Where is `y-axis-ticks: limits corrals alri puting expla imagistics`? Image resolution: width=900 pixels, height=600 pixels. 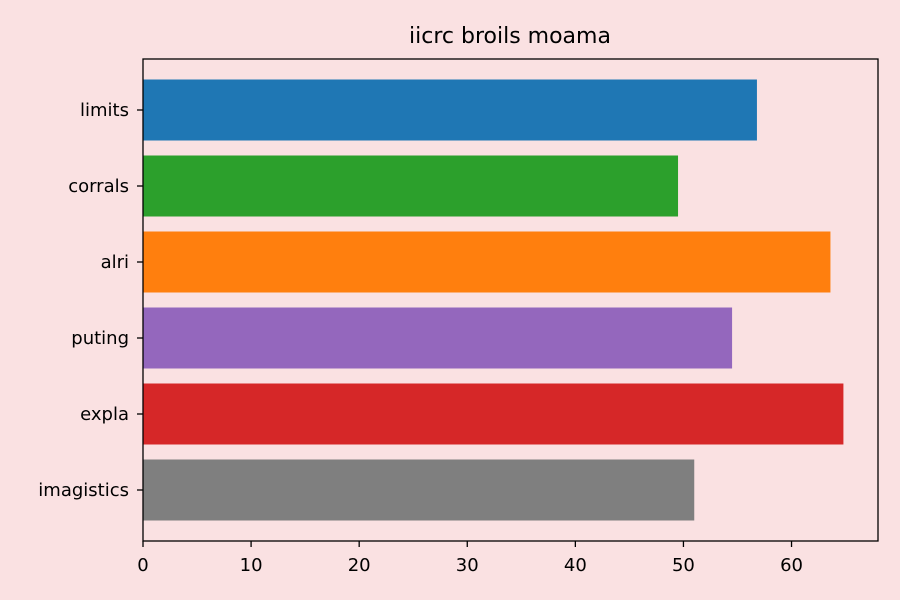
y-axis-ticks: limits corrals alri puting expla imagistics is located at coordinates (90, 300).